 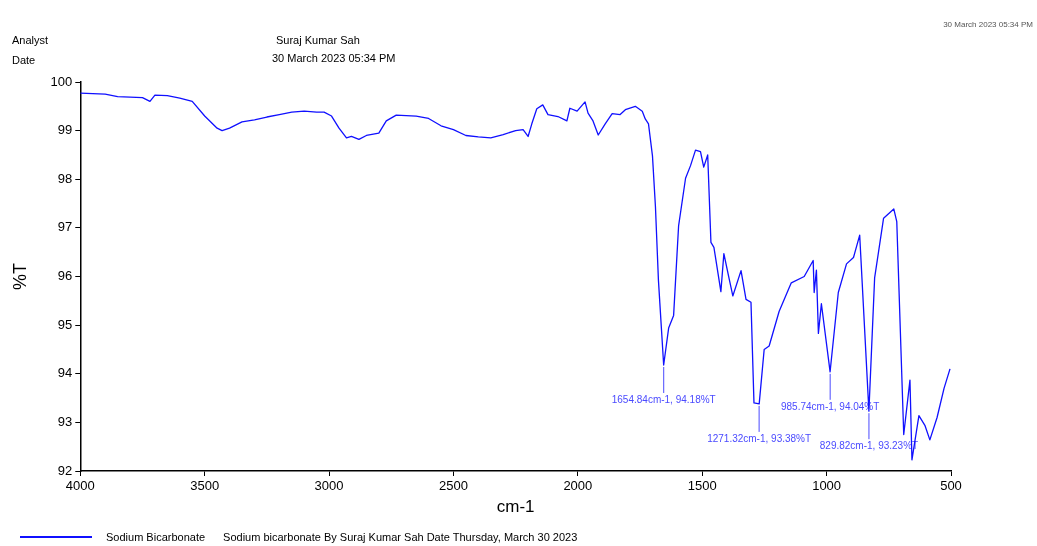 I want to click on y-axis-title: %T, so click(x=19, y=276).